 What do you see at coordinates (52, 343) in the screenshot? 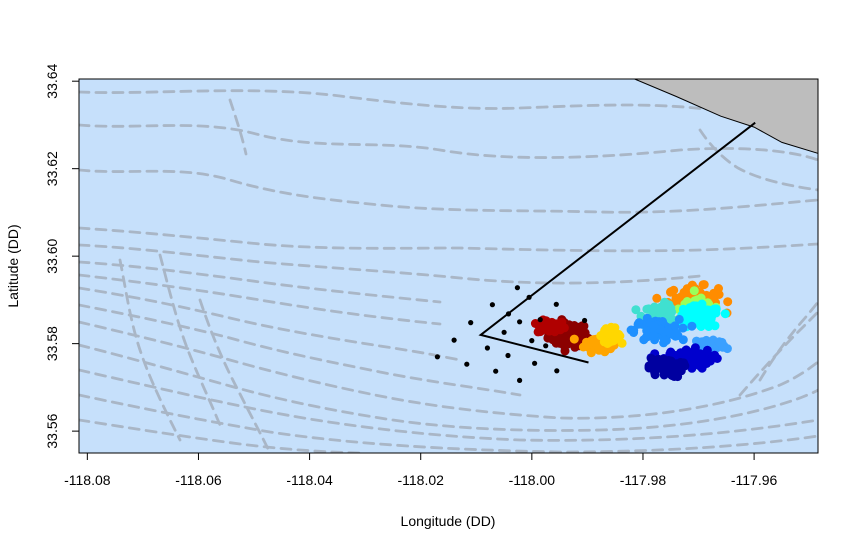
I see `y-tick-label: 33.58` at bounding box center [52, 343].